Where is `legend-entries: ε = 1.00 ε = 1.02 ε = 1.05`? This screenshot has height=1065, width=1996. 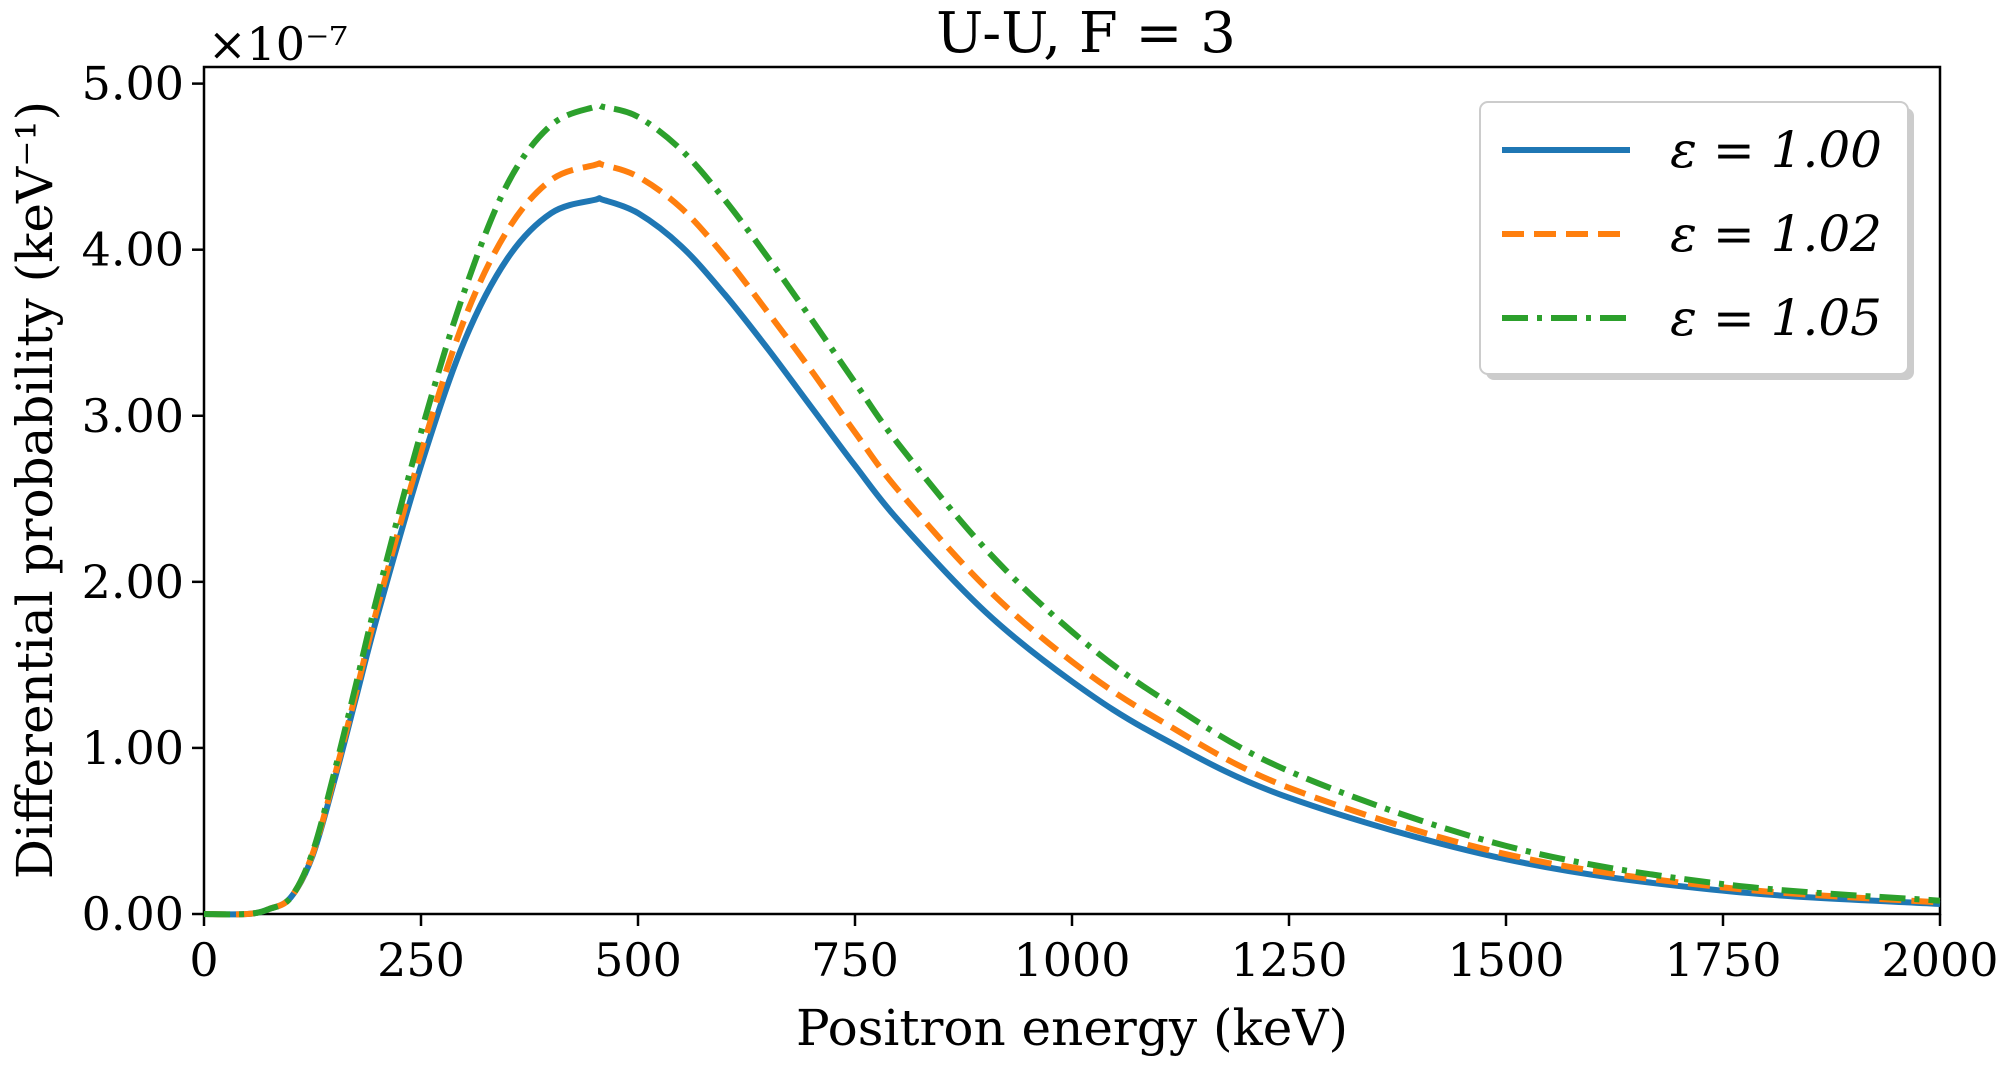
legend-entries: ε = 1.00 ε = 1.02 ε = 1.05 is located at coordinates (1692, 234).